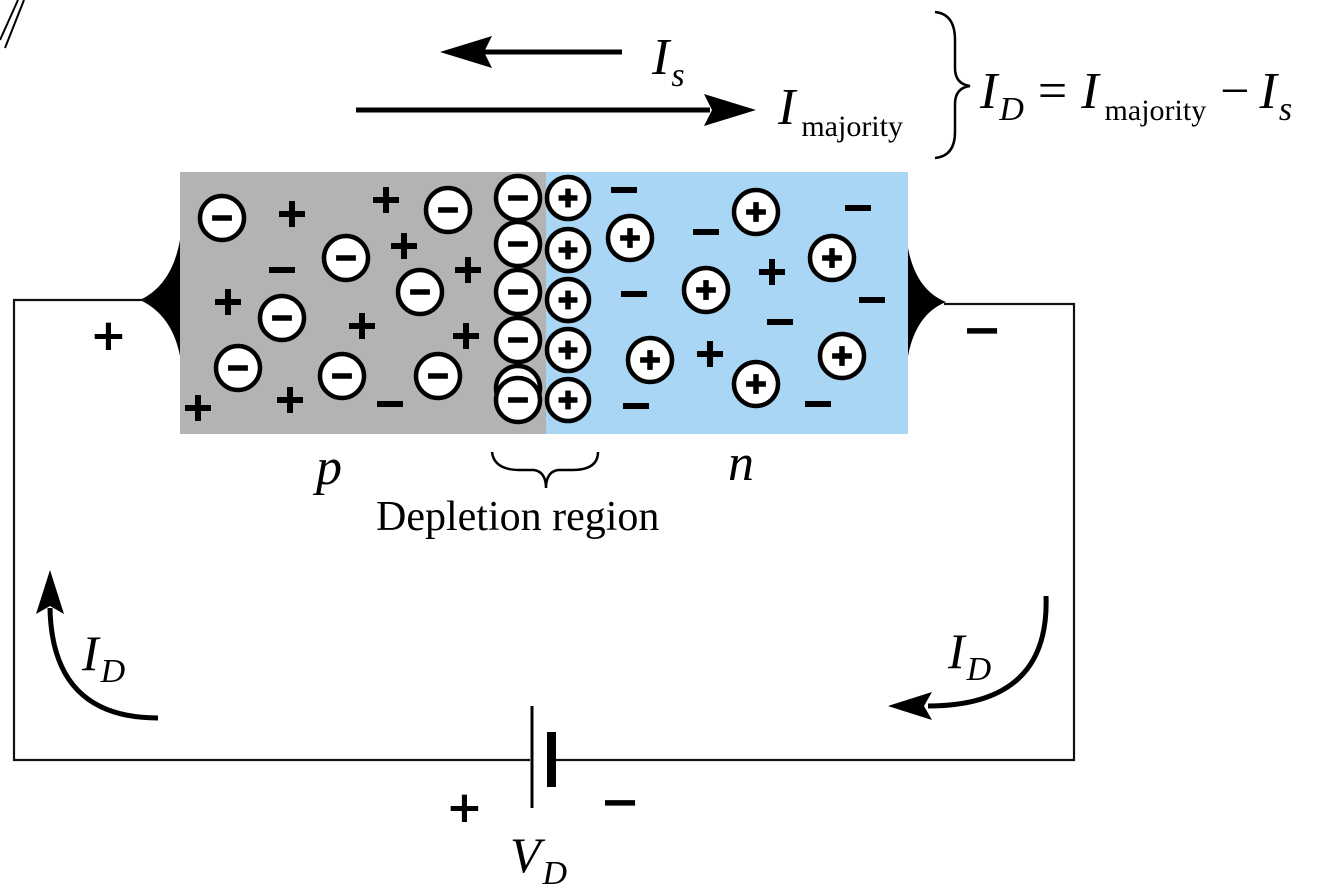  I want to click on right-current-label: ID, so click(969, 655).